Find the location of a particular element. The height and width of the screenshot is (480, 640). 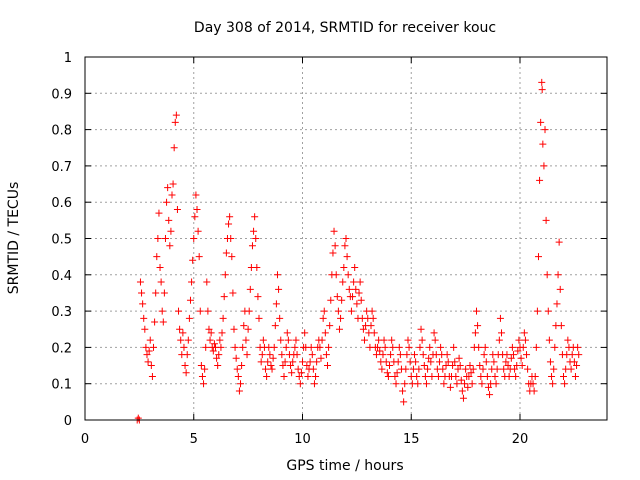

y-tick-label: 0.4 is located at coordinates (61, 276).